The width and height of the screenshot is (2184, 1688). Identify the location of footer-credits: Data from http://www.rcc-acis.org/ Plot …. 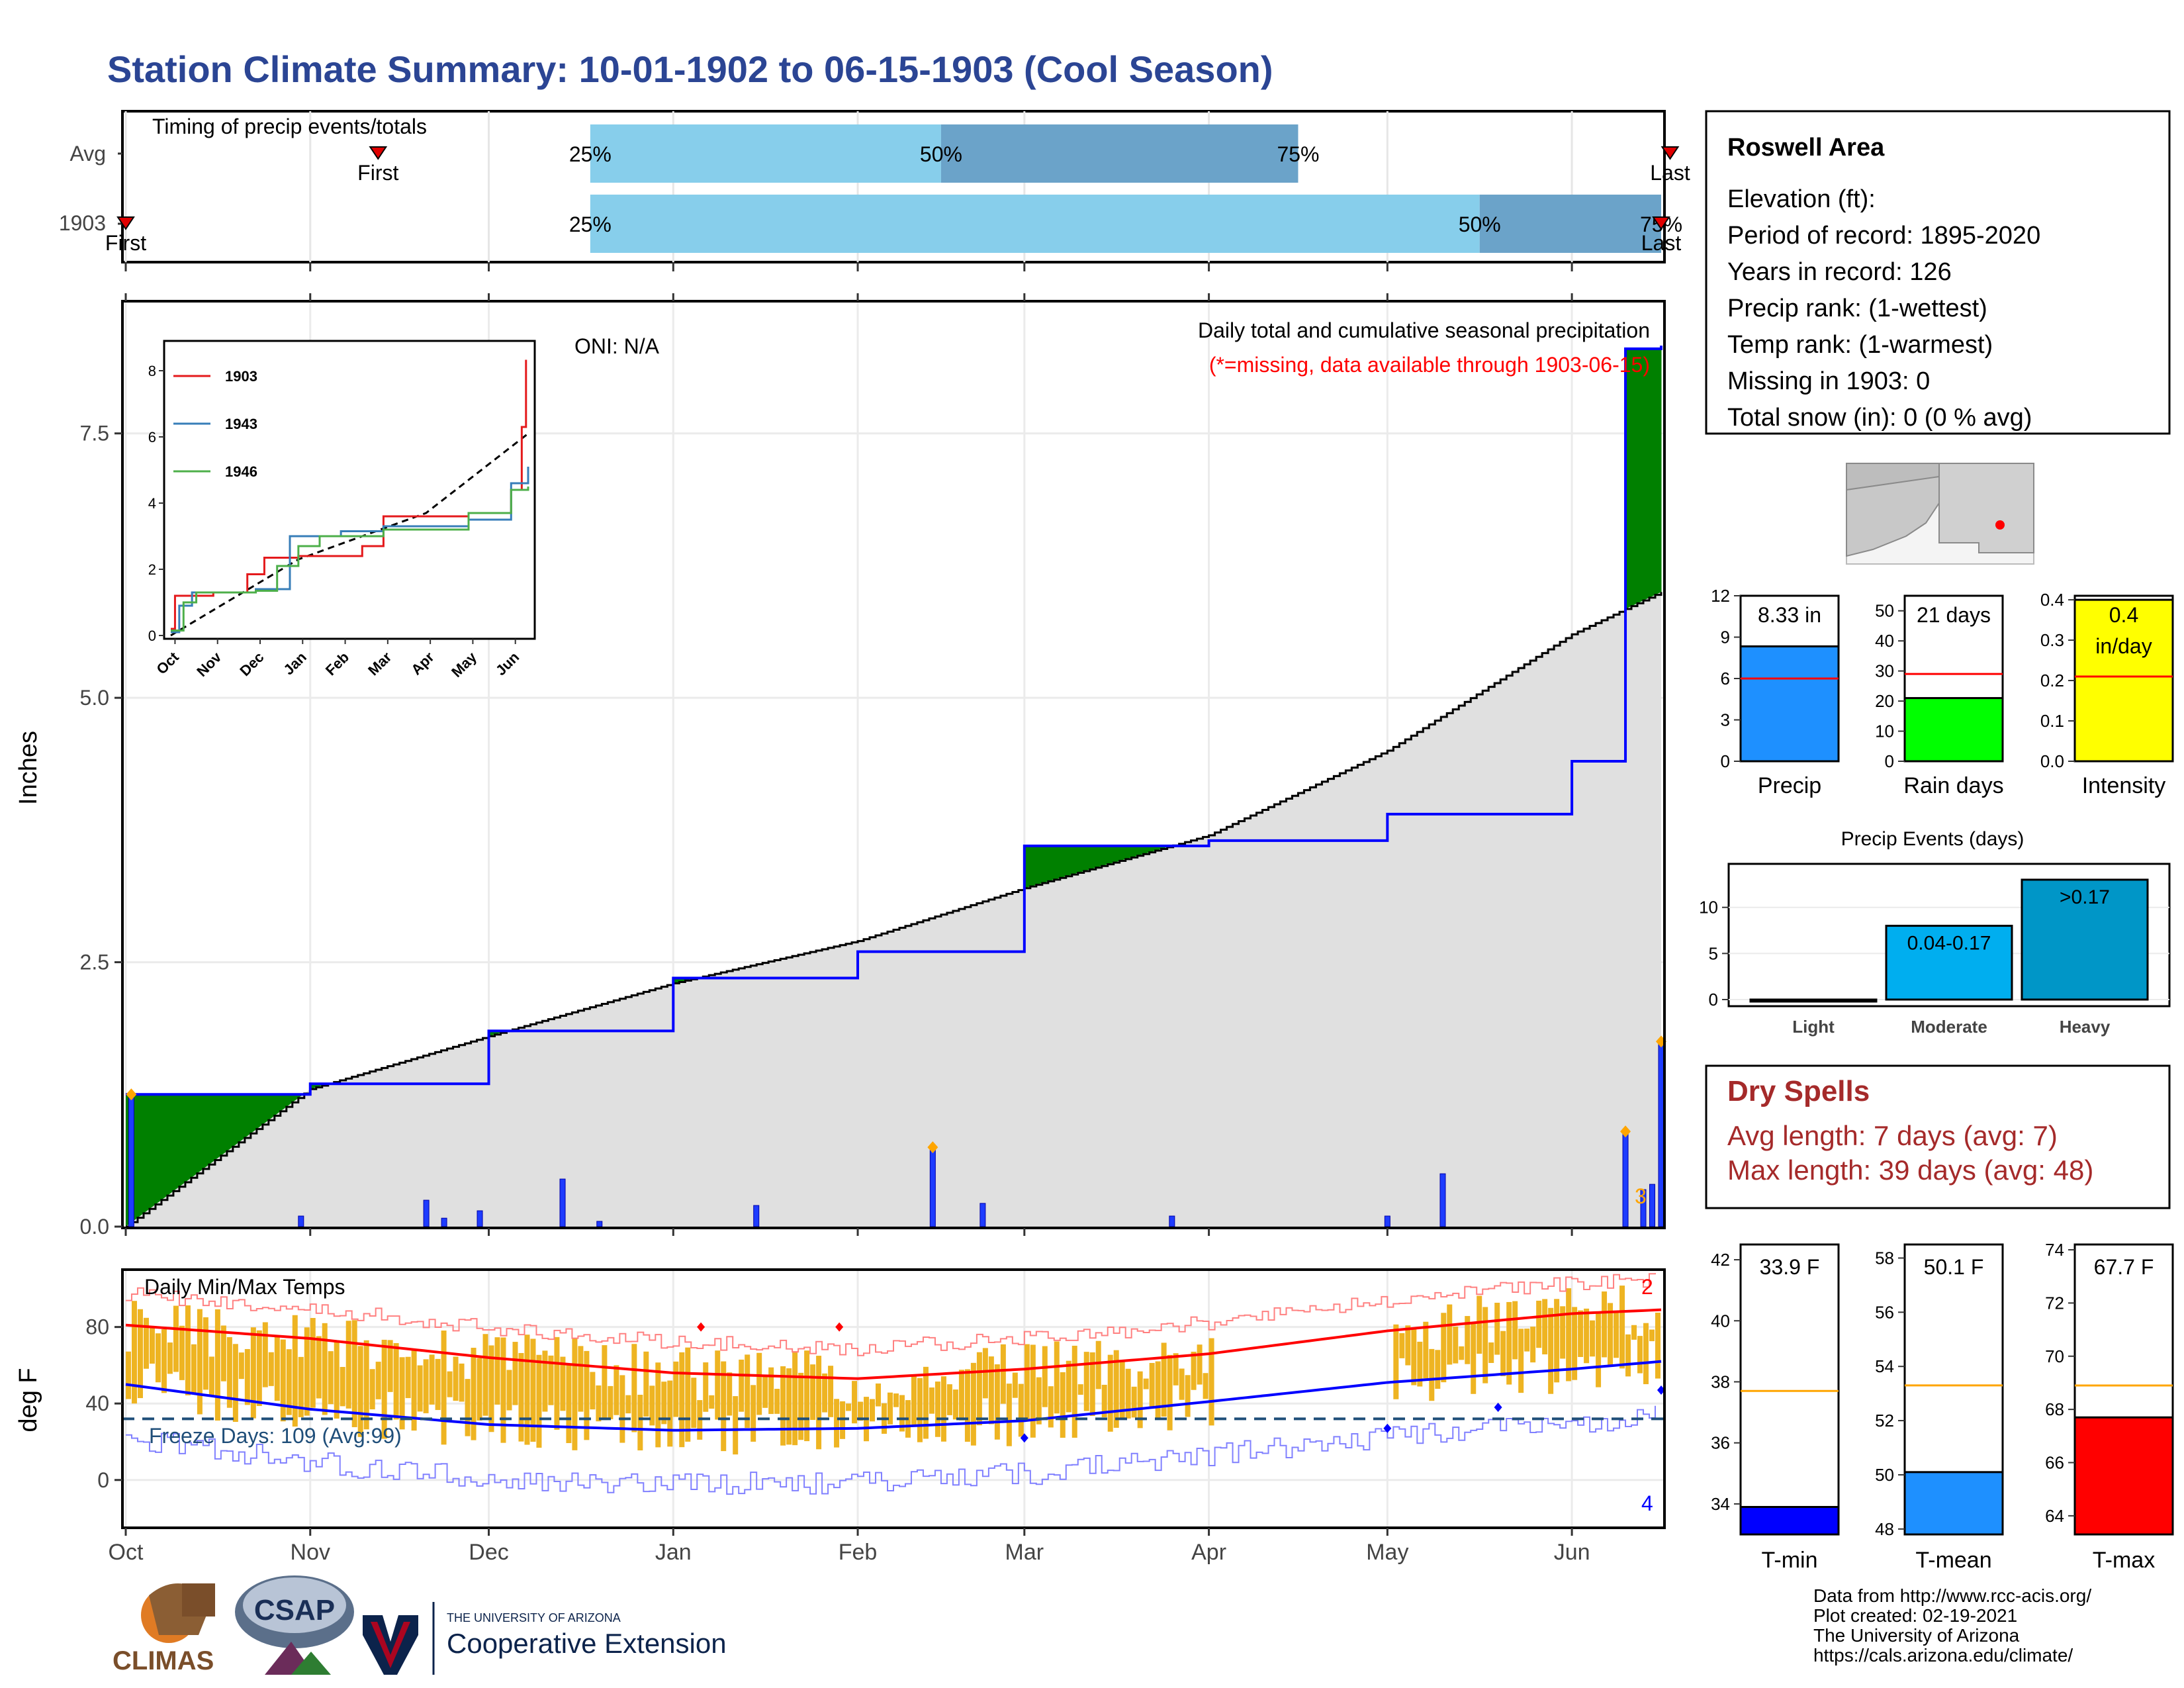
(1952, 1625).